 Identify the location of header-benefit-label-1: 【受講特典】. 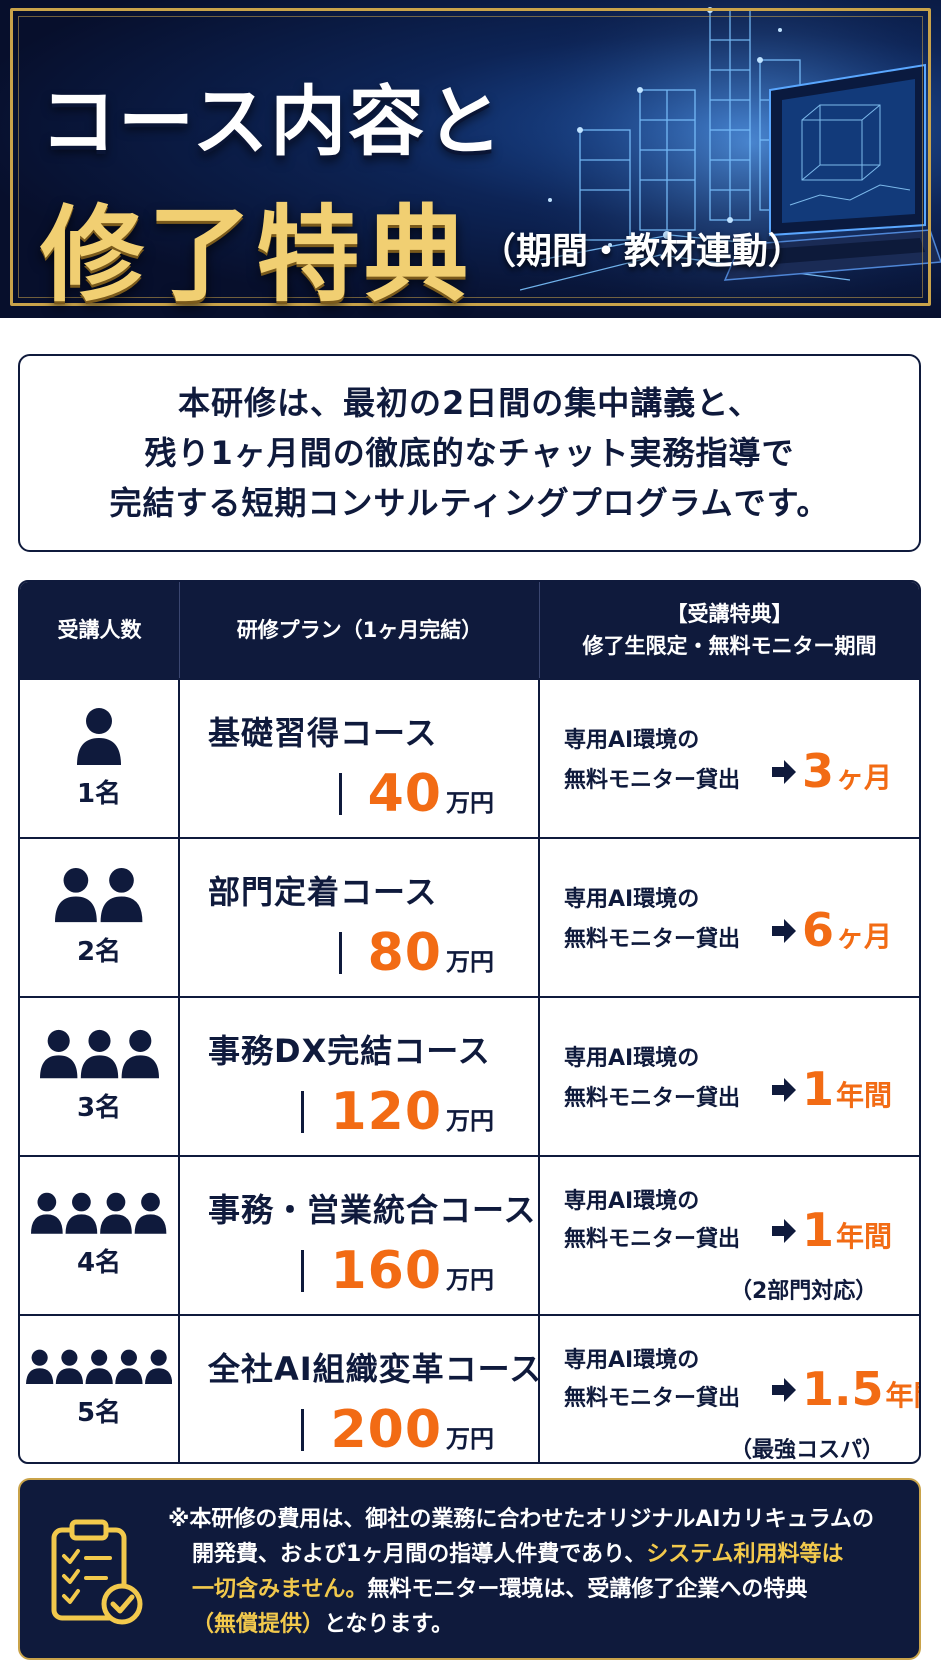
(729, 614).